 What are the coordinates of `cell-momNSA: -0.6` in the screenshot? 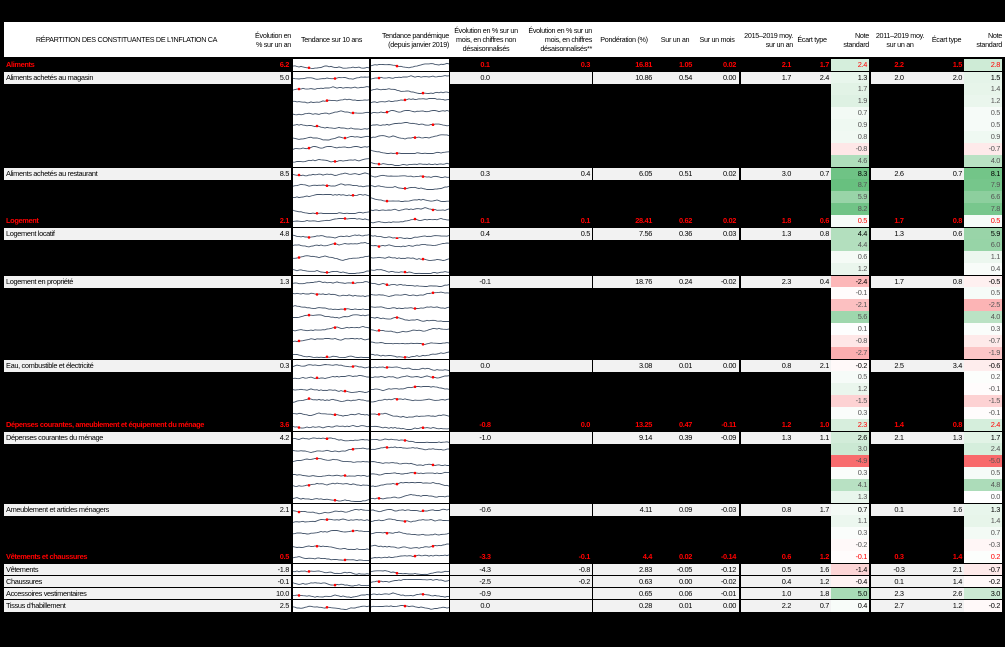 It's located at (485, 509).